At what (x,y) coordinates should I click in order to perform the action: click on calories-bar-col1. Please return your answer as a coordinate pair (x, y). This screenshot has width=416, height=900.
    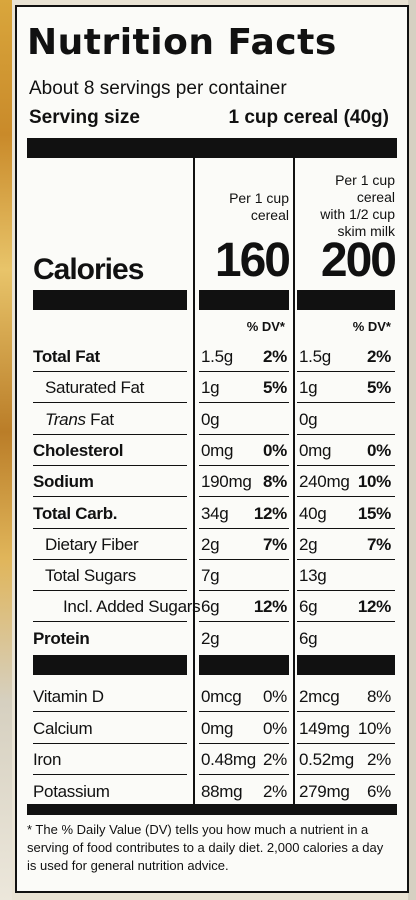
    Looking at the image, I should click on (244, 300).